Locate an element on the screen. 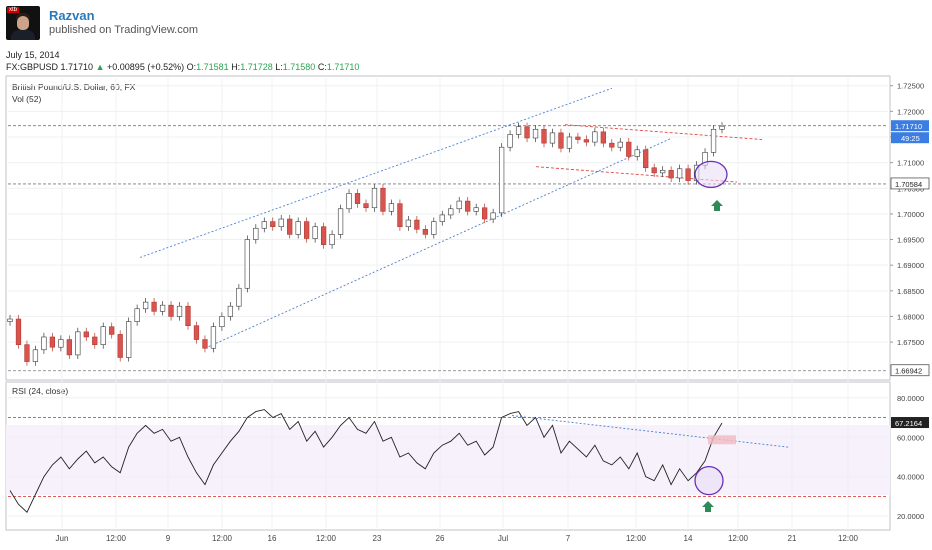  x-tick-label: 16 is located at coordinates (272, 538).